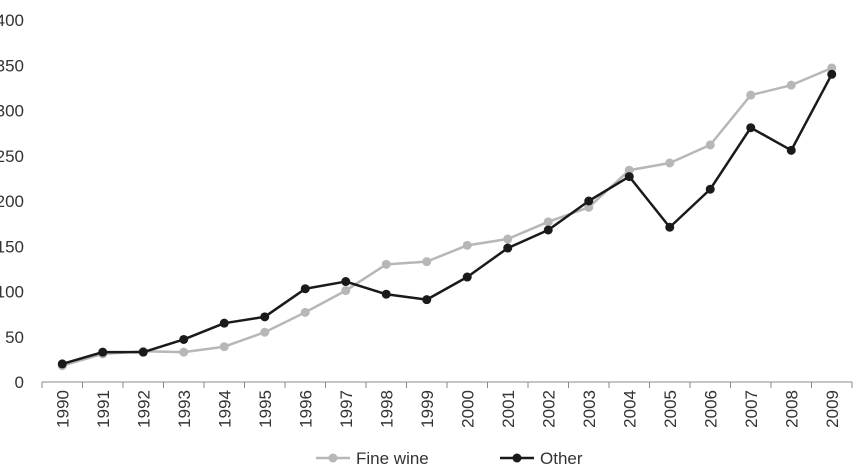 The height and width of the screenshot is (468, 859). What do you see at coordinates (751, 409) in the screenshot?
I see `x-tick-label: 2007` at bounding box center [751, 409].